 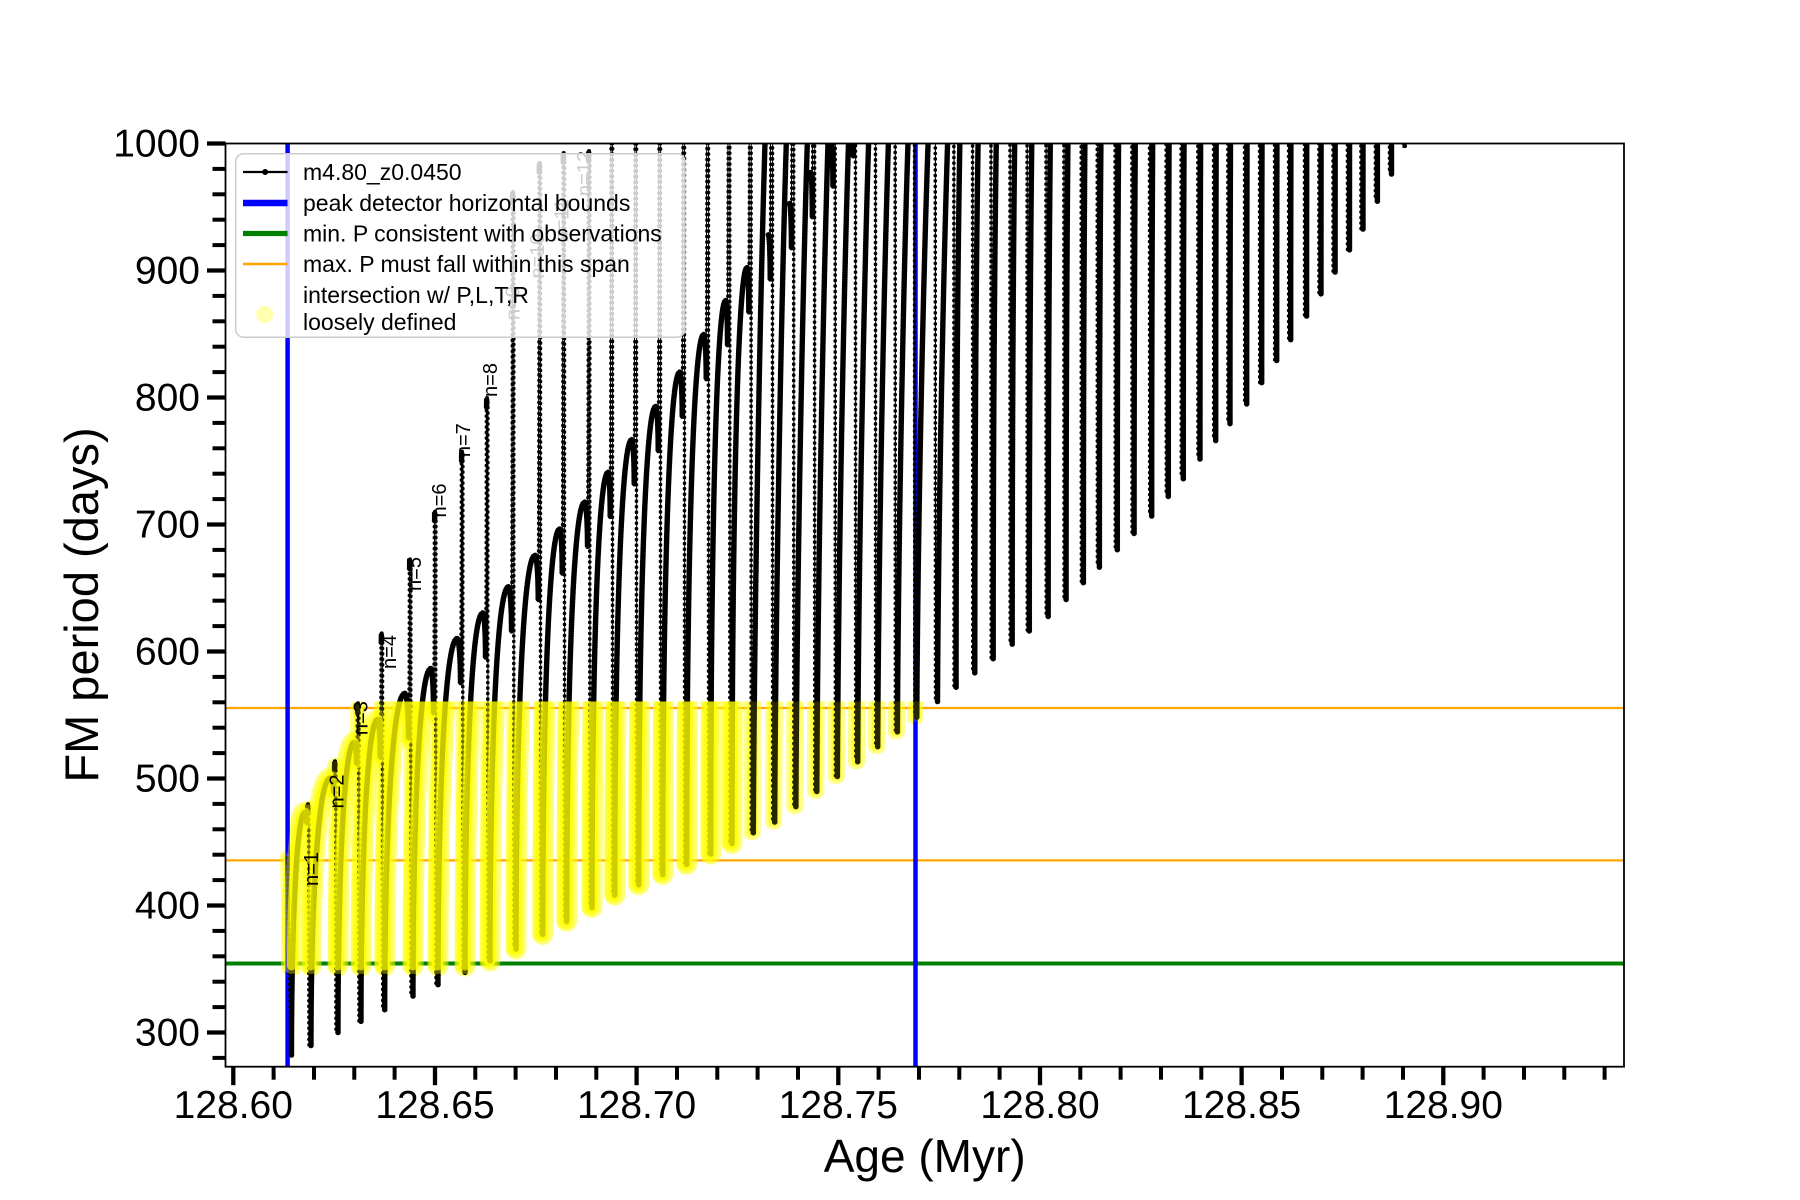 I want to click on svg-text: 128.70, so click(x=636, y=1105).